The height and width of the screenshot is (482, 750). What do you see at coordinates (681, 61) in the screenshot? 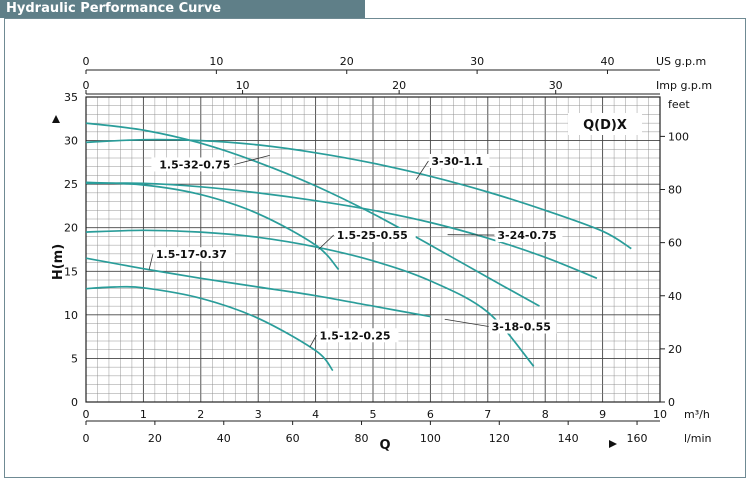
I see `top-axis-unit-usgpm: US g.p.m` at bounding box center [681, 61].